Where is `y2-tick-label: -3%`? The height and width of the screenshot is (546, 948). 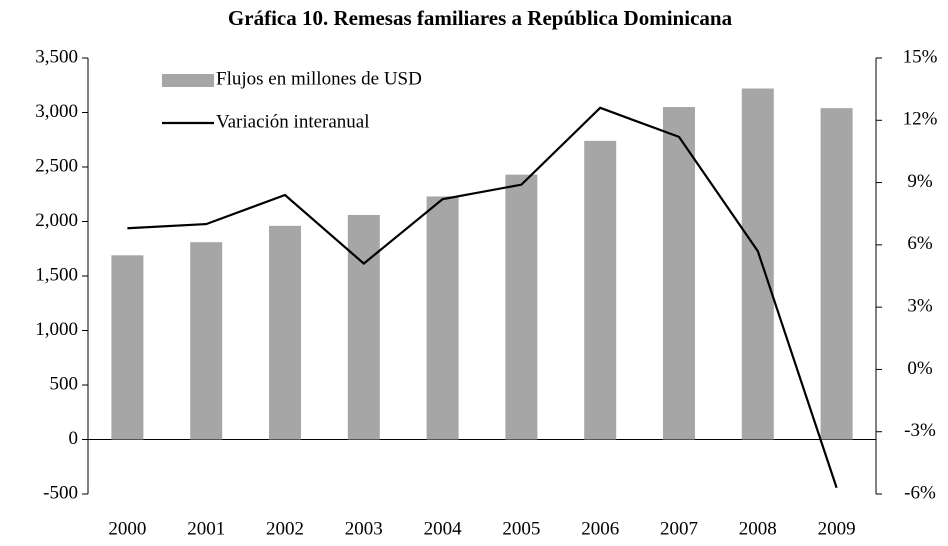
y2-tick-label: -3% is located at coordinates (920, 430).